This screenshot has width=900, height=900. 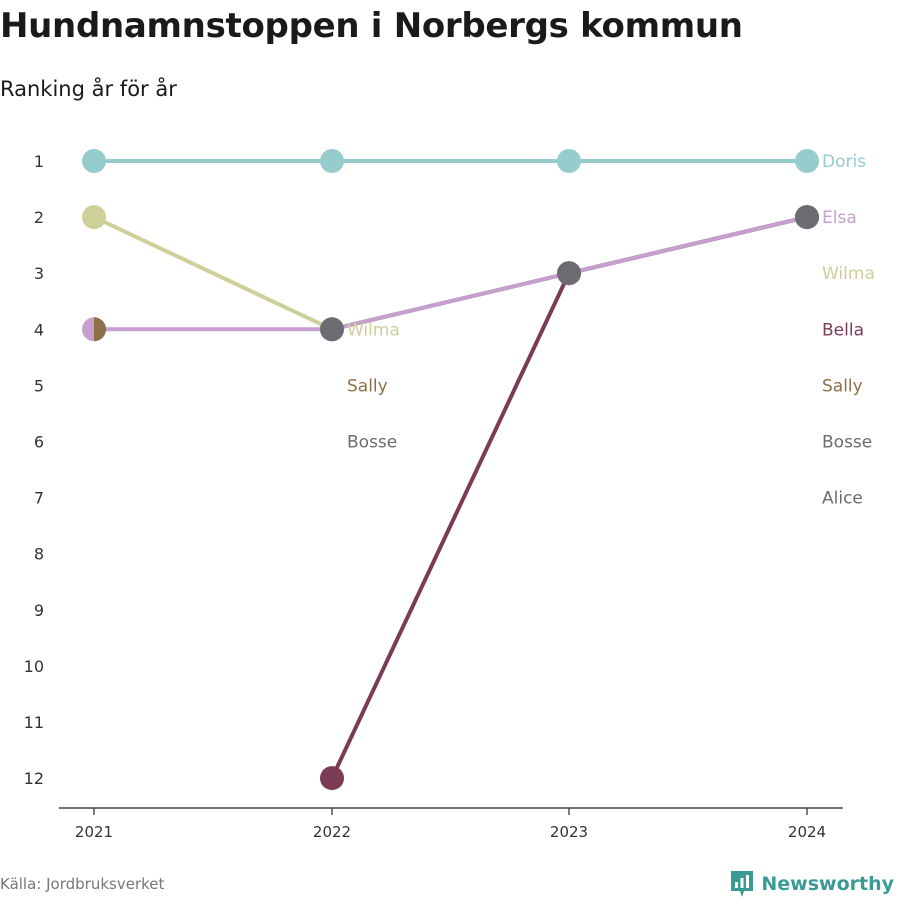 What do you see at coordinates (39, 442) in the screenshot?
I see `y-tick-label: 6` at bounding box center [39, 442].